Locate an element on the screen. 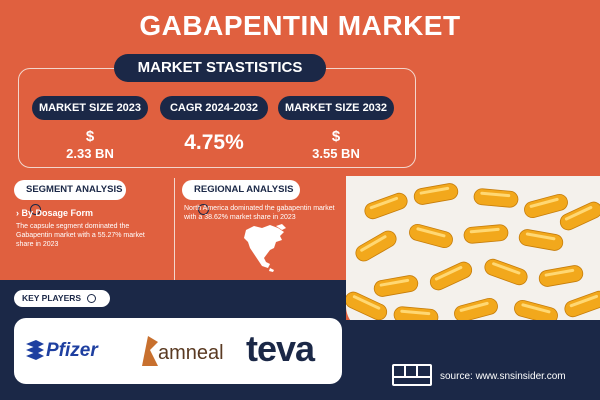 The height and width of the screenshot is (400, 600). cagr-label: CAGR 2024-2032 is located at coordinates (214, 108).